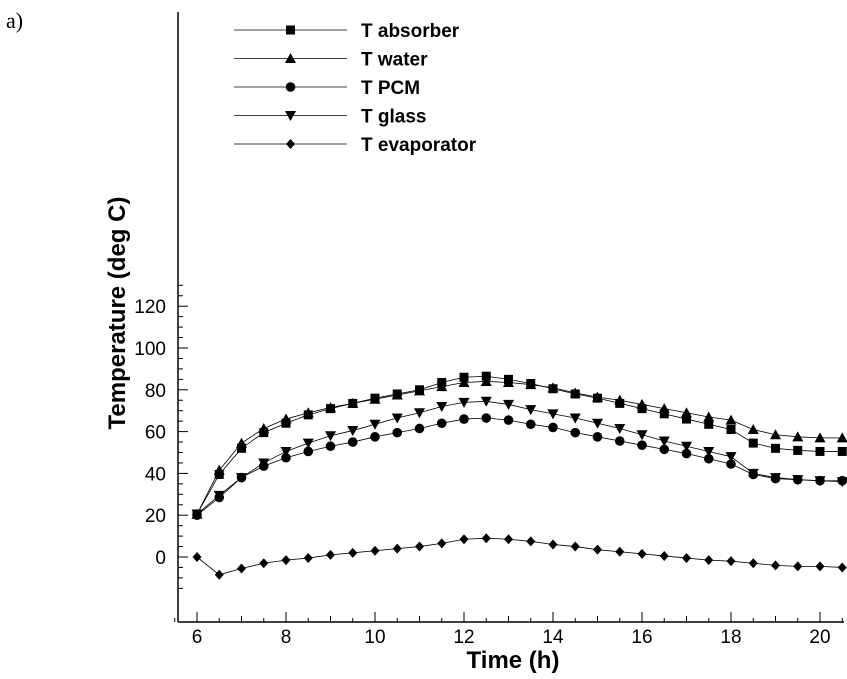  What do you see at coordinates (393, 117) in the screenshot?
I see `legend-label-t-glass: T glass` at bounding box center [393, 117].